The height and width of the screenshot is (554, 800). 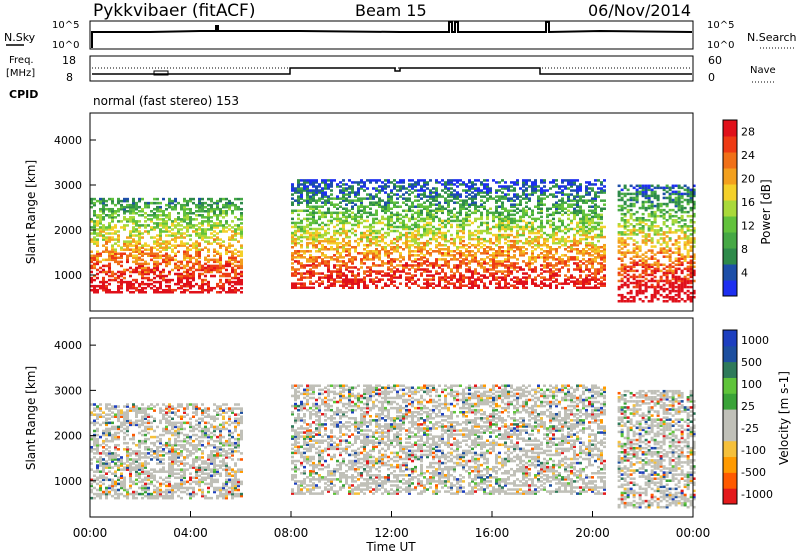 What do you see at coordinates (20, 37) in the screenshot?
I see `nsky-label: N.Sky` at bounding box center [20, 37].